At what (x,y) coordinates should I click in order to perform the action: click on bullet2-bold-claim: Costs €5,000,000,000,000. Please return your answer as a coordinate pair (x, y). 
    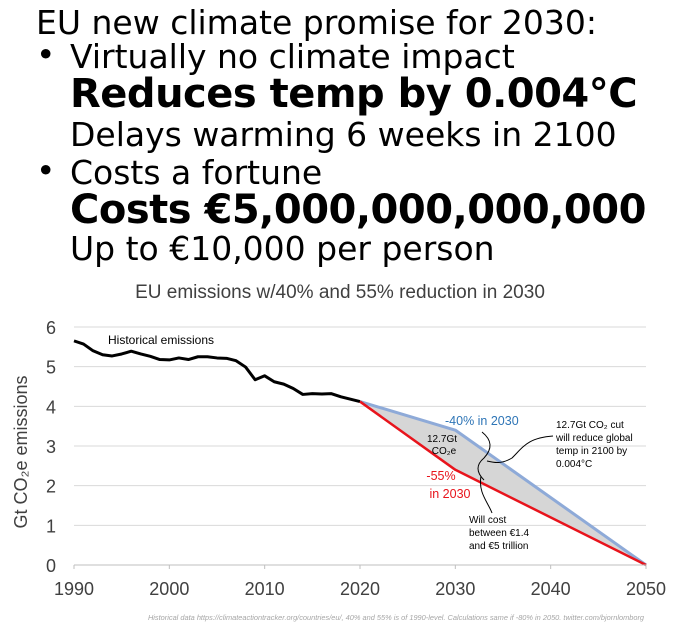
    Looking at the image, I should click on (358, 210).